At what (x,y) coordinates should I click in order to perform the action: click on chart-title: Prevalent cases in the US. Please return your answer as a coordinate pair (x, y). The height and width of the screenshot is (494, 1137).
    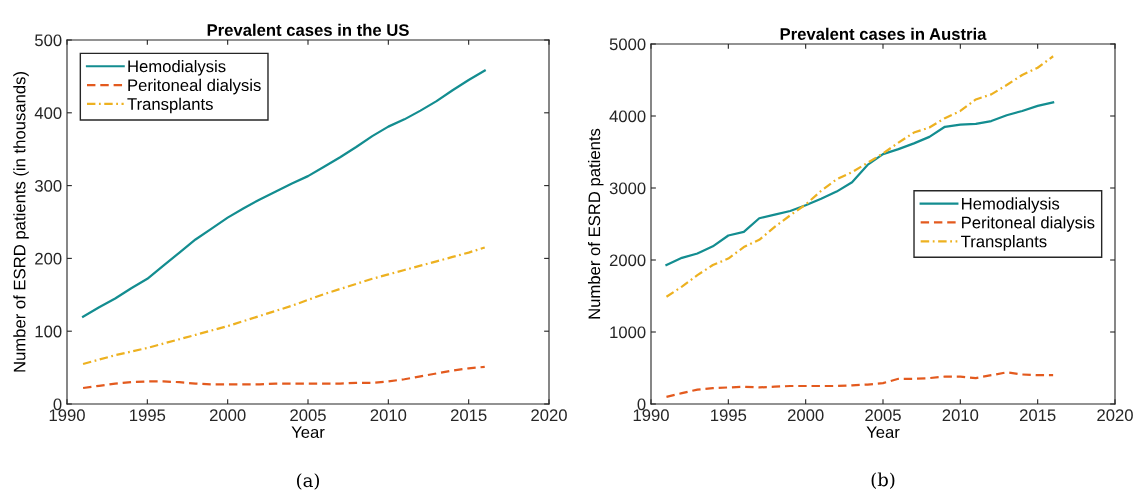
    Looking at the image, I should click on (308, 29).